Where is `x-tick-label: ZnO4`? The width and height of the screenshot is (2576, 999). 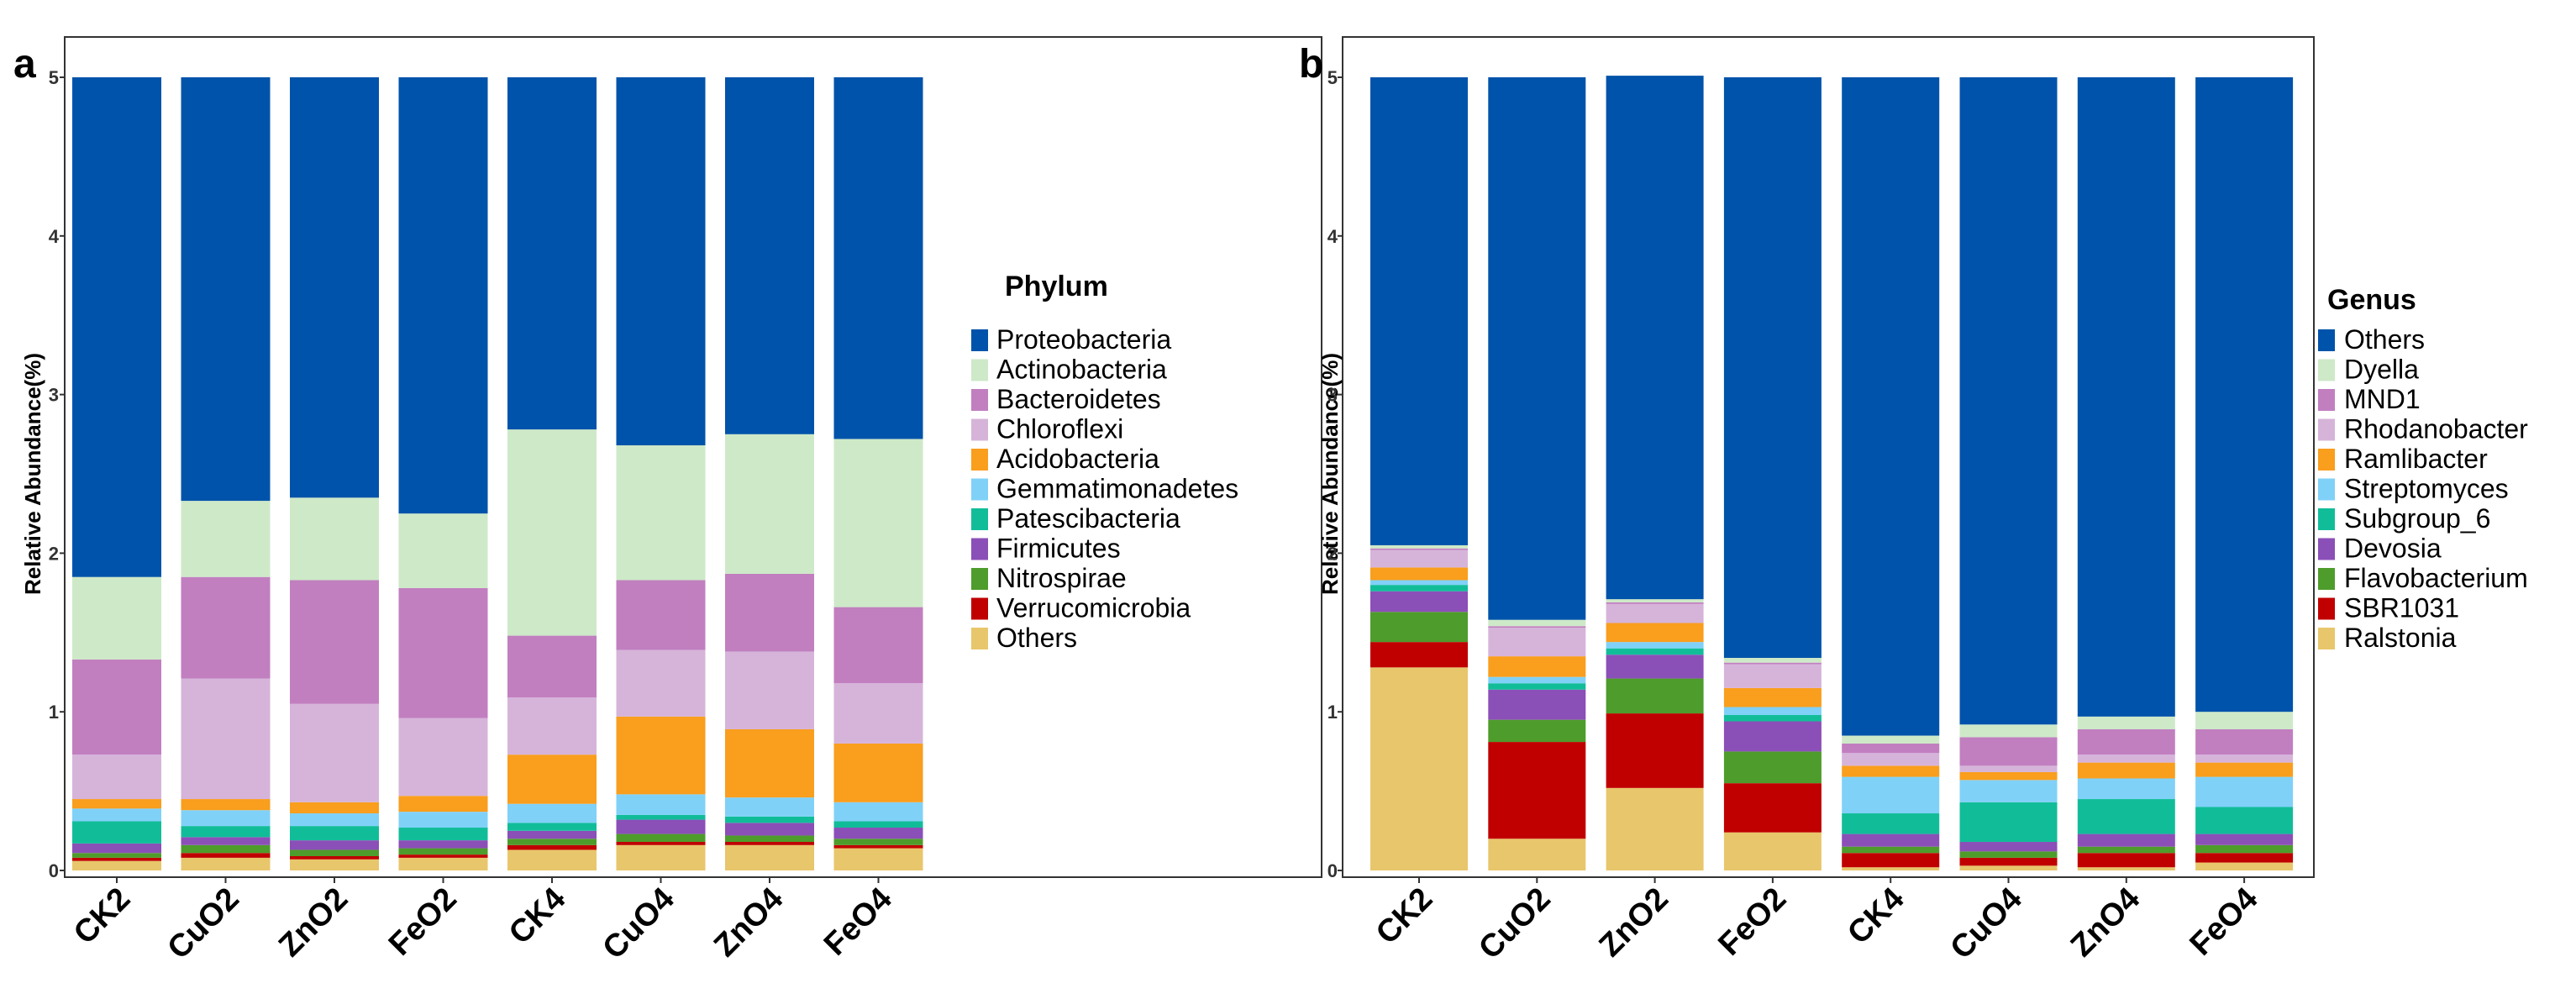 x-tick-label: ZnO4 is located at coordinates (2105, 922).